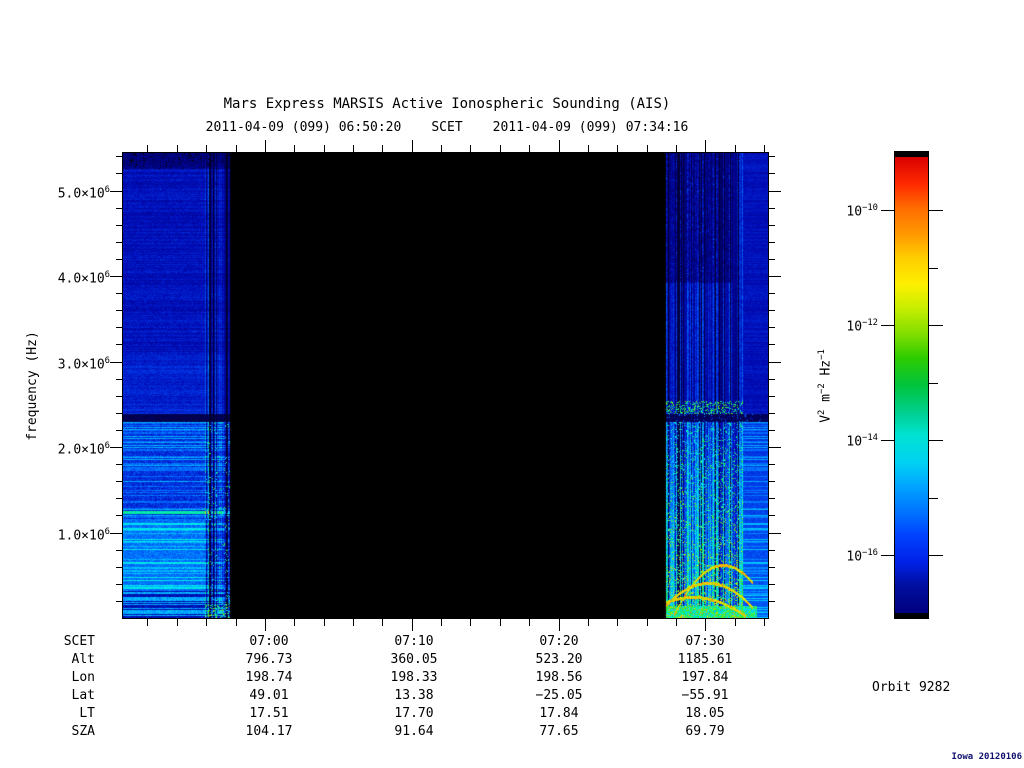 This screenshot has height=768, width=1024. What do you see at coordinates (559, 641) in the screenshot?
I see `ephemeris-cell: 07:20` at bounding box center [559, 641].